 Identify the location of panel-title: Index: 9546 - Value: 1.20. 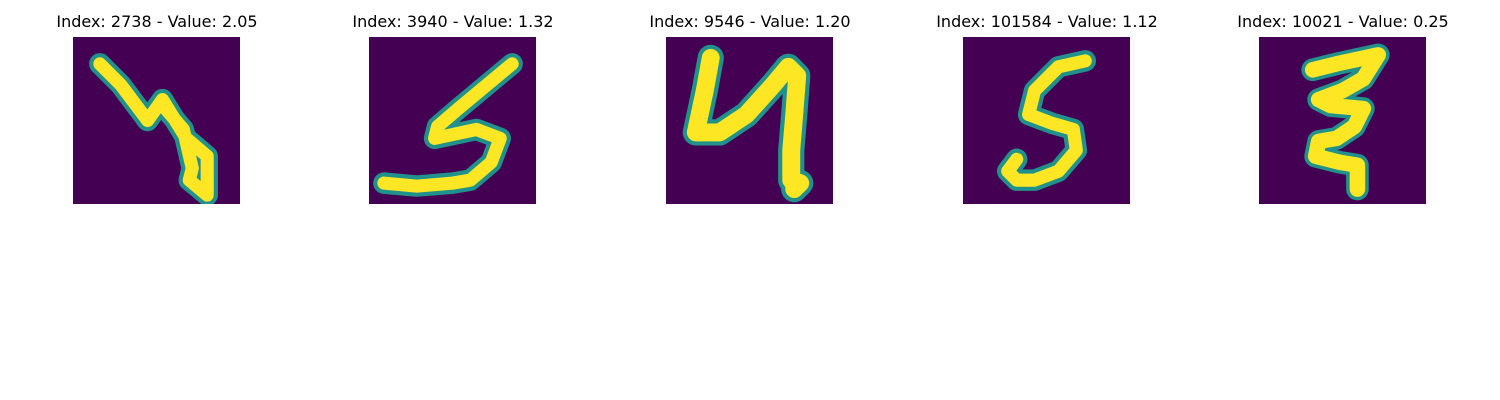
(750, 21).